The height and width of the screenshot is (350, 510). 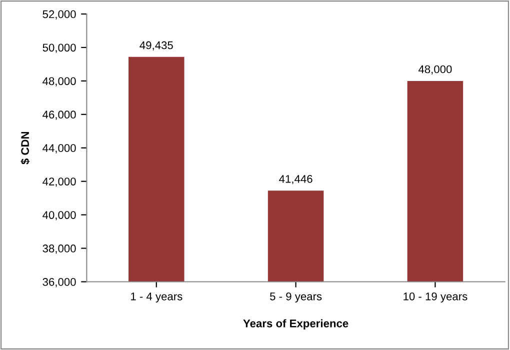 I want to click on y-tick-label: 36,000, so click(x=59, y=283).